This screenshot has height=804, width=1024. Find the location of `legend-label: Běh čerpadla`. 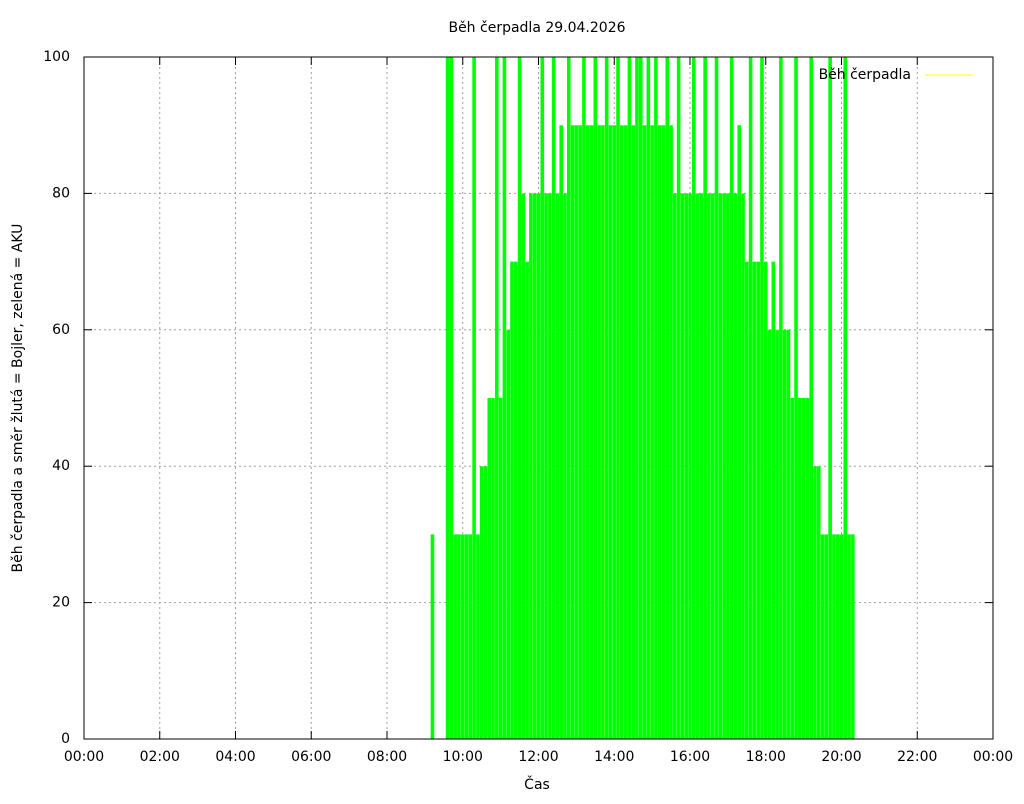

legend-label: Běh čerpadla is located at coordinates (865, 75).